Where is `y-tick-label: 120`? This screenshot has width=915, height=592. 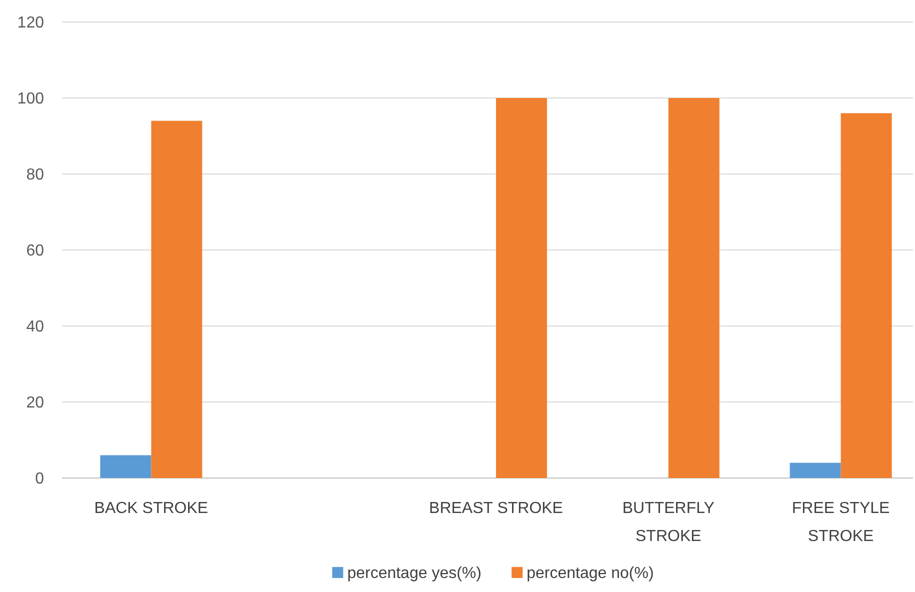
y-tick-label: 120 is located at coordinates (30, 23).